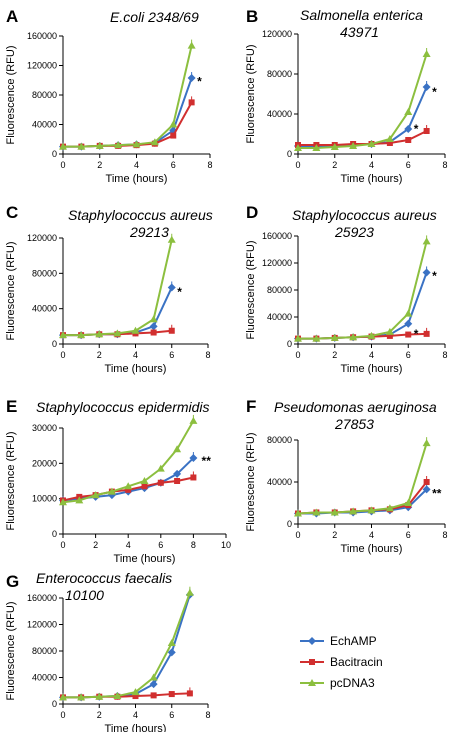 This screenshot has width=474, height=732. I want to click on chart-title: E.coli 2348/69, so click(154, 17).